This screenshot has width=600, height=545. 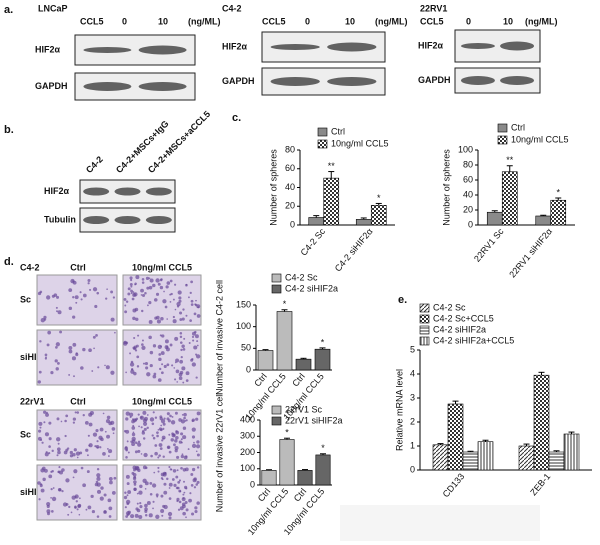 What do you see at coordinates (94, 164) in the screenshot?
I see `lane-label: C4-2` at bounding box center [94, 164].